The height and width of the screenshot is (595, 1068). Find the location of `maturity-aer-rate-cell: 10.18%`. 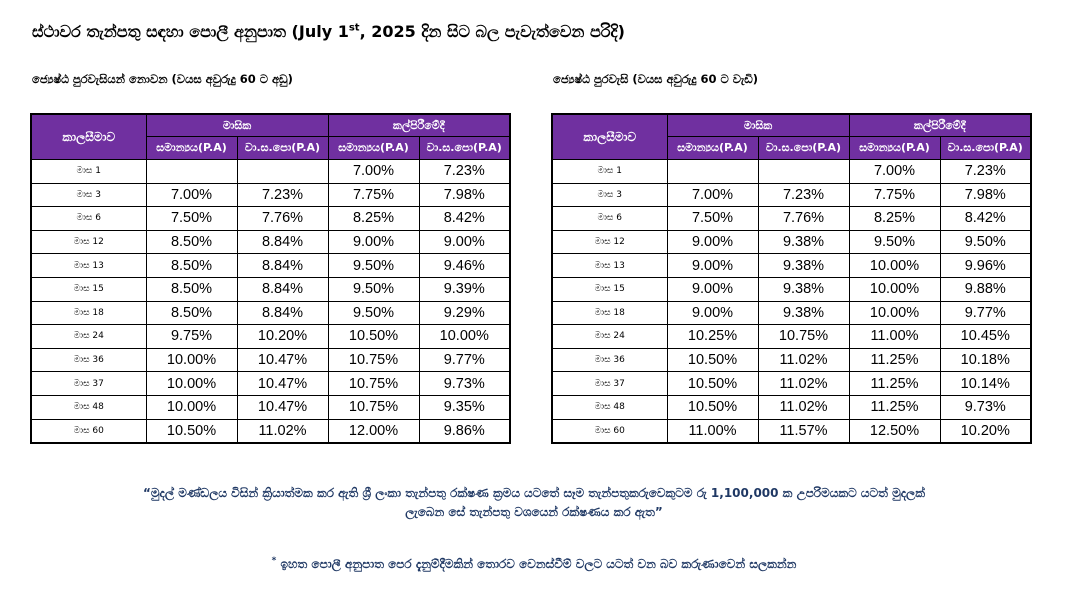

maturity-aer-rate-cell: 10.18% is located at coordinates (985, 360).